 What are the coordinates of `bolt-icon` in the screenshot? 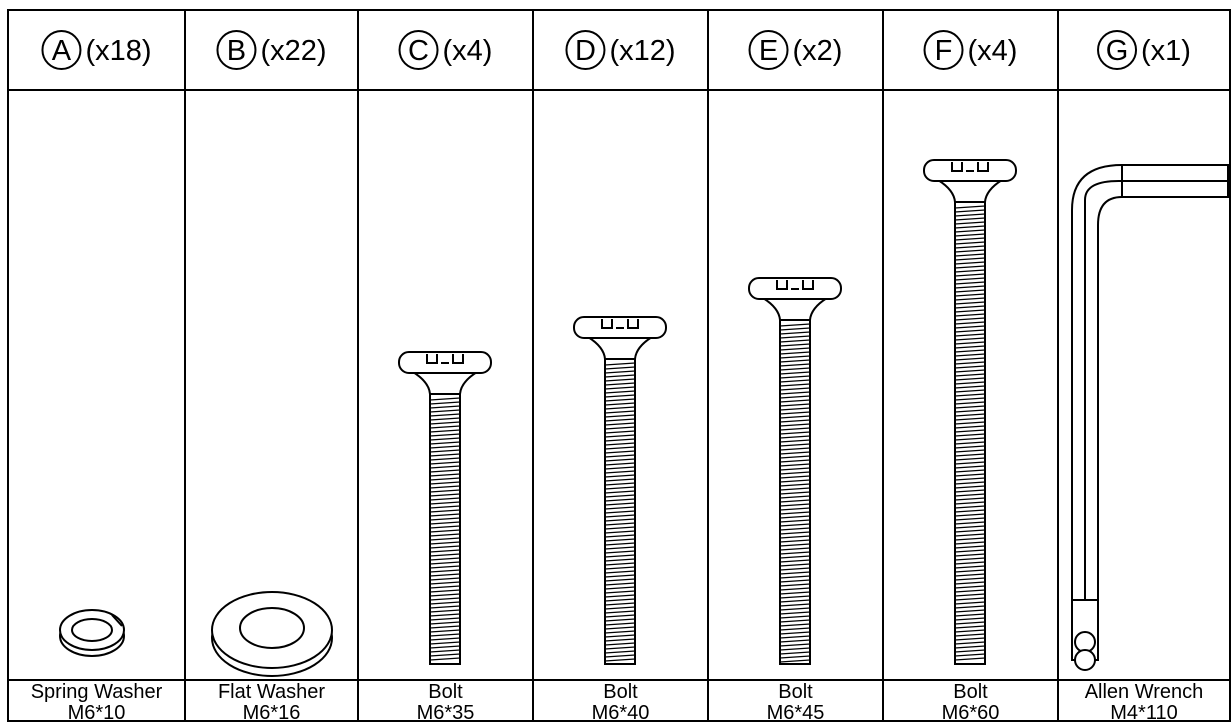 It's located at (970, 412).